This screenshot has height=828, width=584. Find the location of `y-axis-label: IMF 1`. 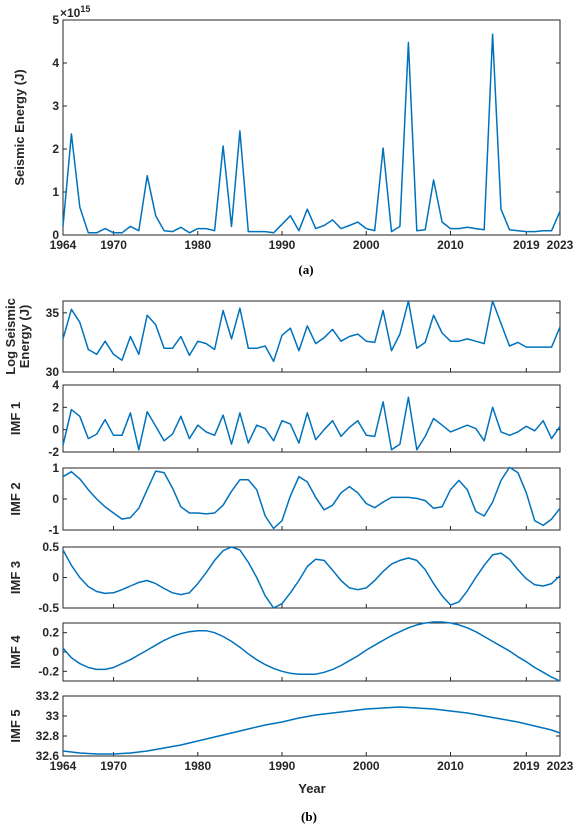

y-axis-label: IMF 1 is located at coordinates (15, 418).